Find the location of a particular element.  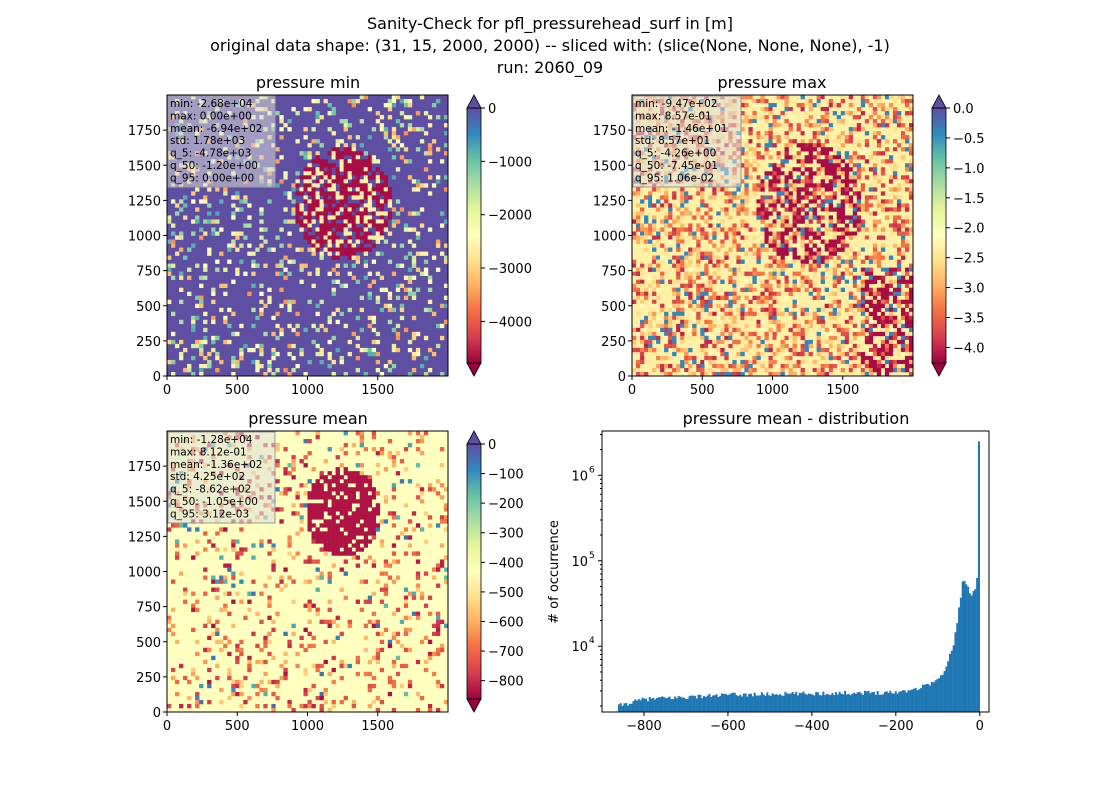

y-tick-label: 500 is located at coordinates (613, 307).